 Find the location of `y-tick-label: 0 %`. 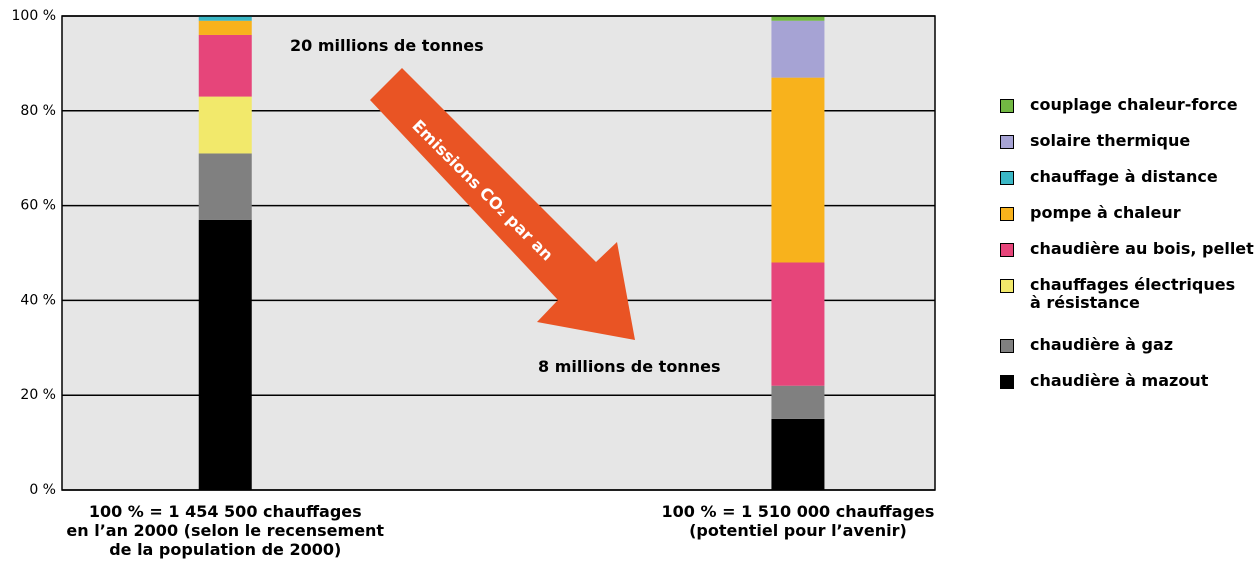

y-tick-label: 0 % is located at coordinates (42, 490).